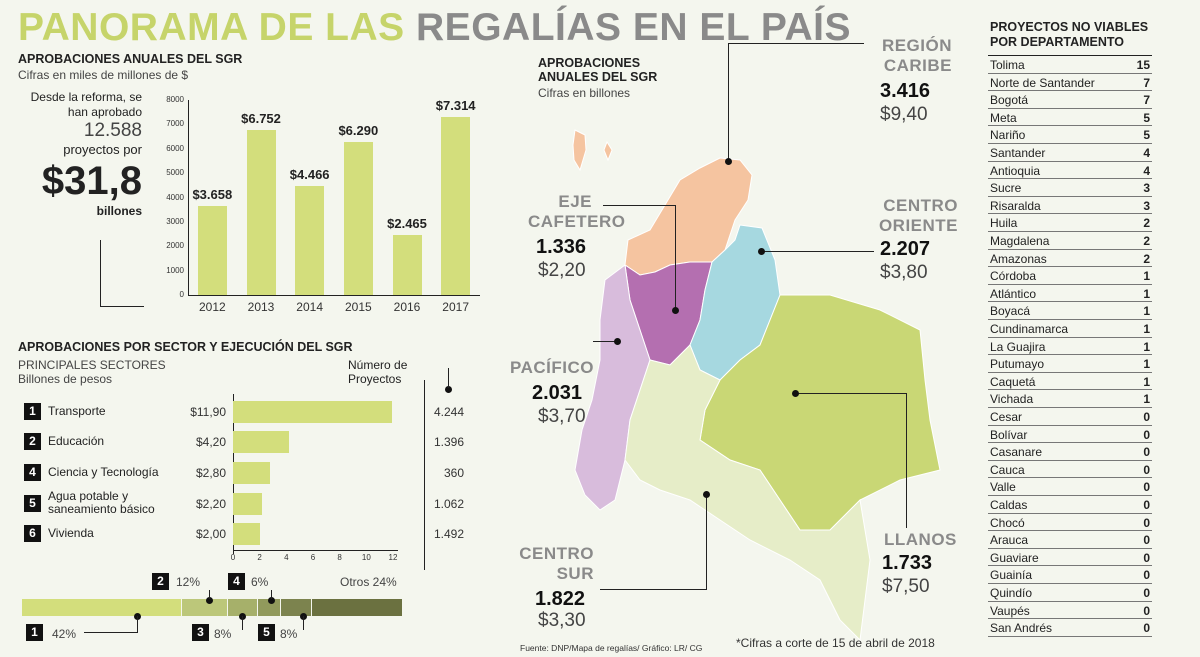 This screenshot has height=657, width=1200. I want to click on sector-badge: 6, so click(32, 533).